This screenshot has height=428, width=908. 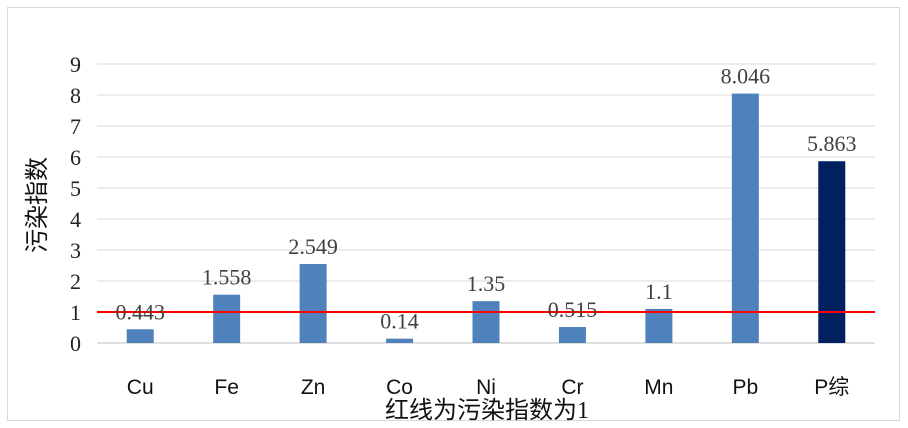 What do you see at coordinates (659, 291) in the screenshot?
I see `data-label: 1.1` at bounding box center [659, 291].